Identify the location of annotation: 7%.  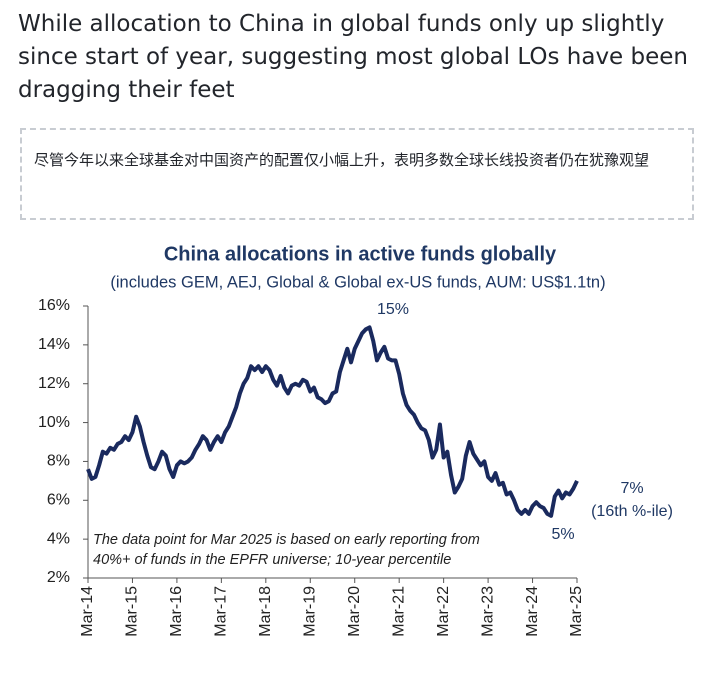
(631, 488).